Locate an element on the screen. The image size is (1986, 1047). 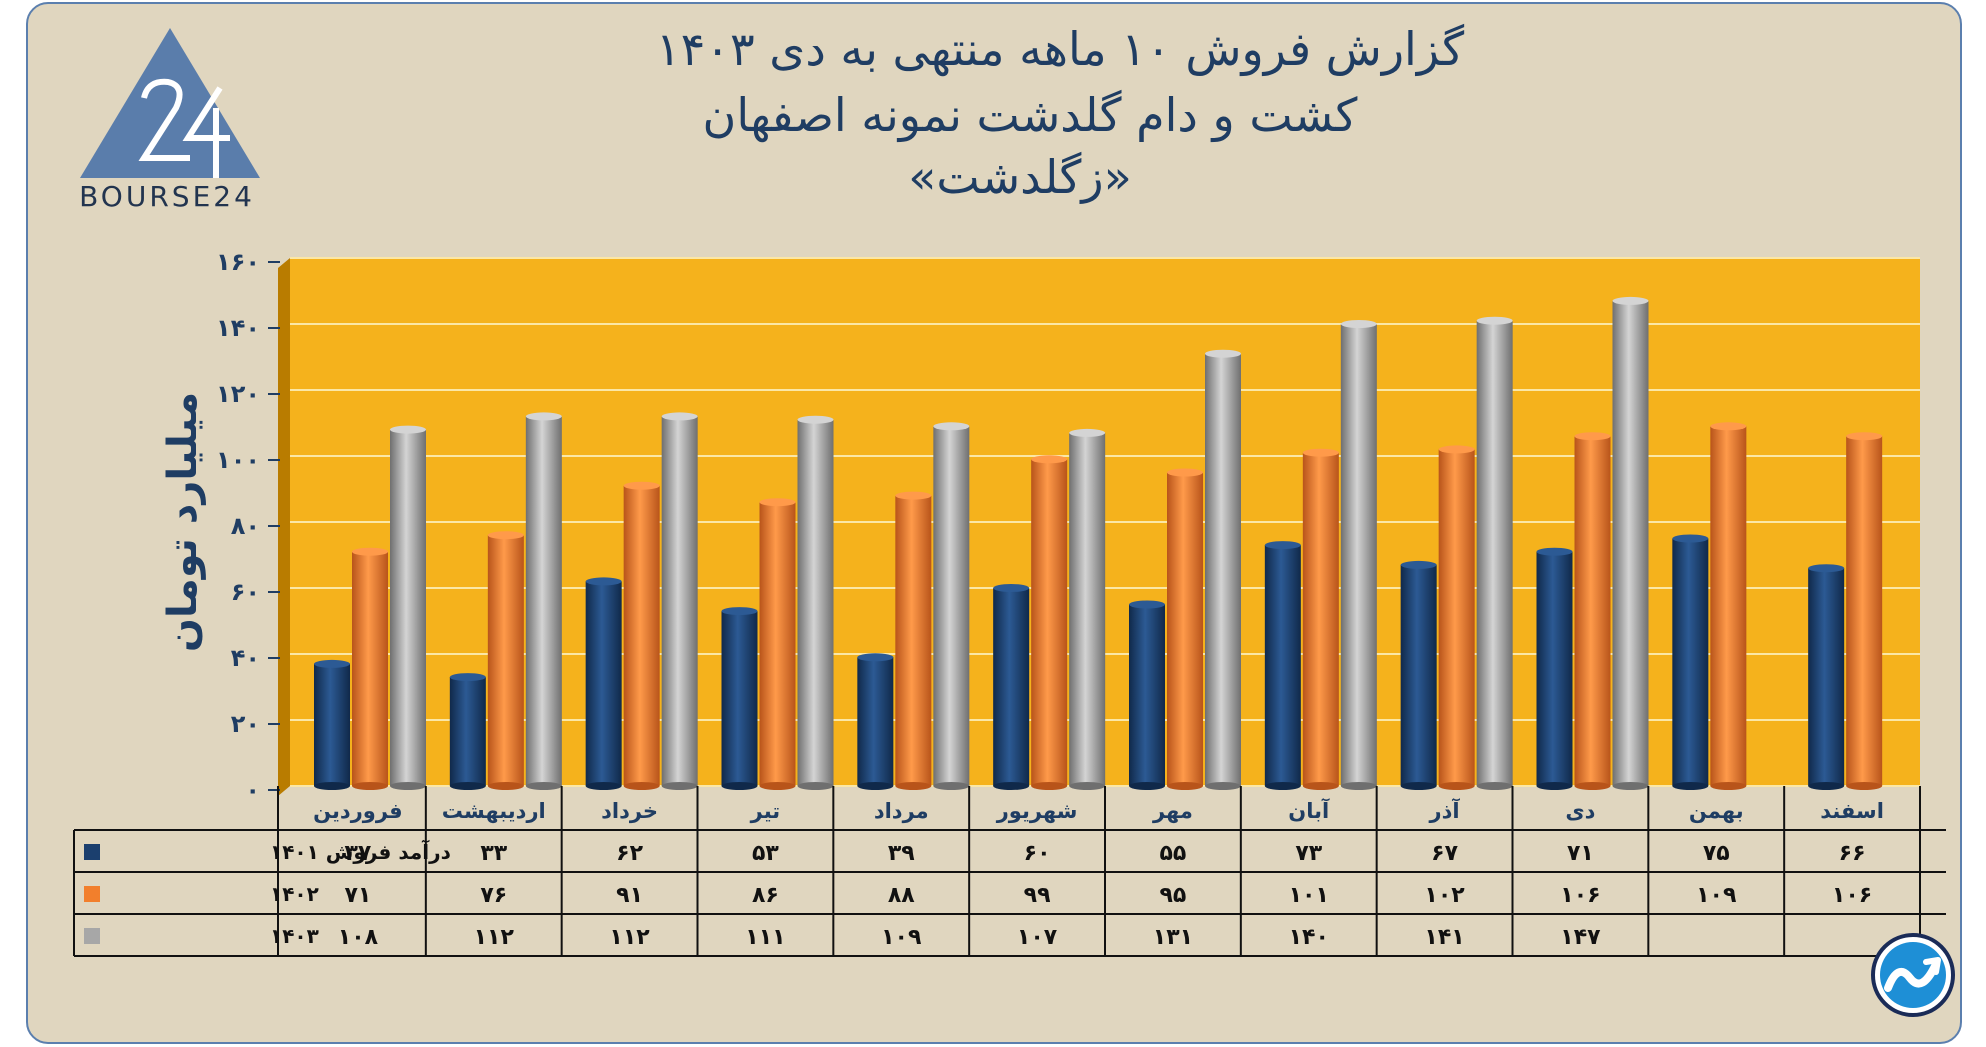
y-tick-label: ۰ is located at coordinates (252, 790).